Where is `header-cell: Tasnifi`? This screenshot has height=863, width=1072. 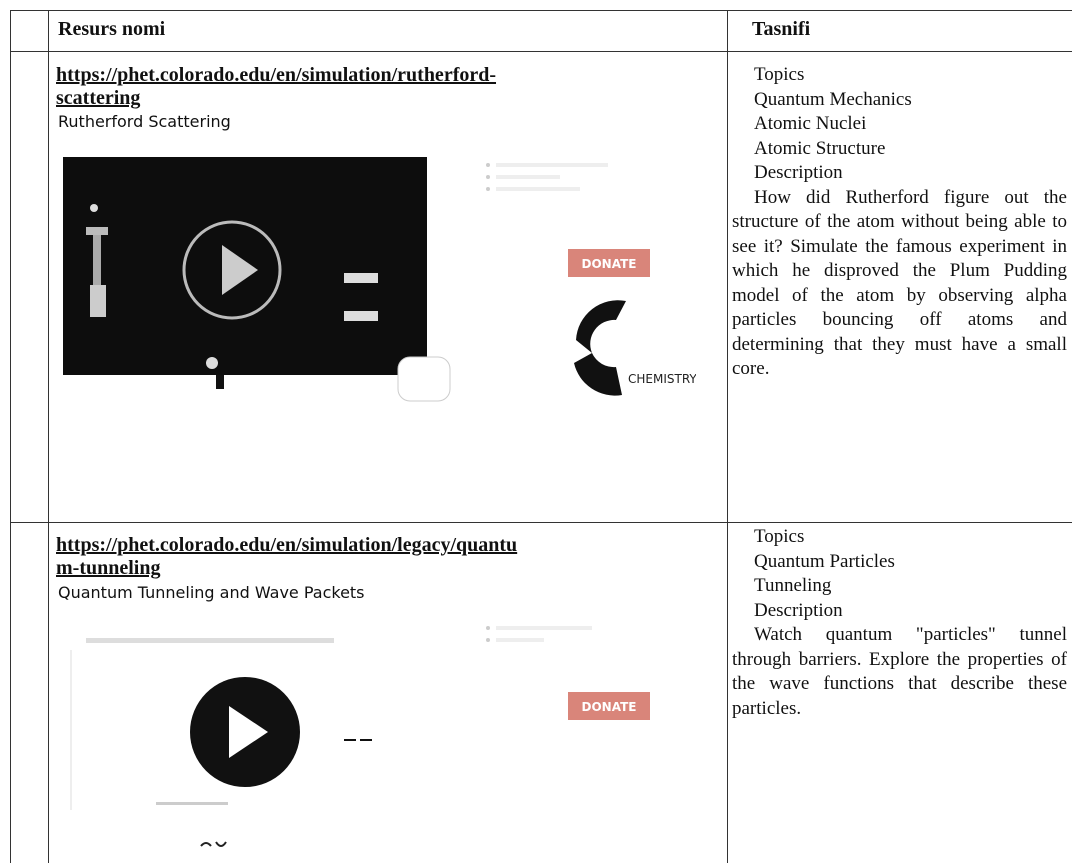 header-cell: Tasnifi is located at coordinates (781, 29).